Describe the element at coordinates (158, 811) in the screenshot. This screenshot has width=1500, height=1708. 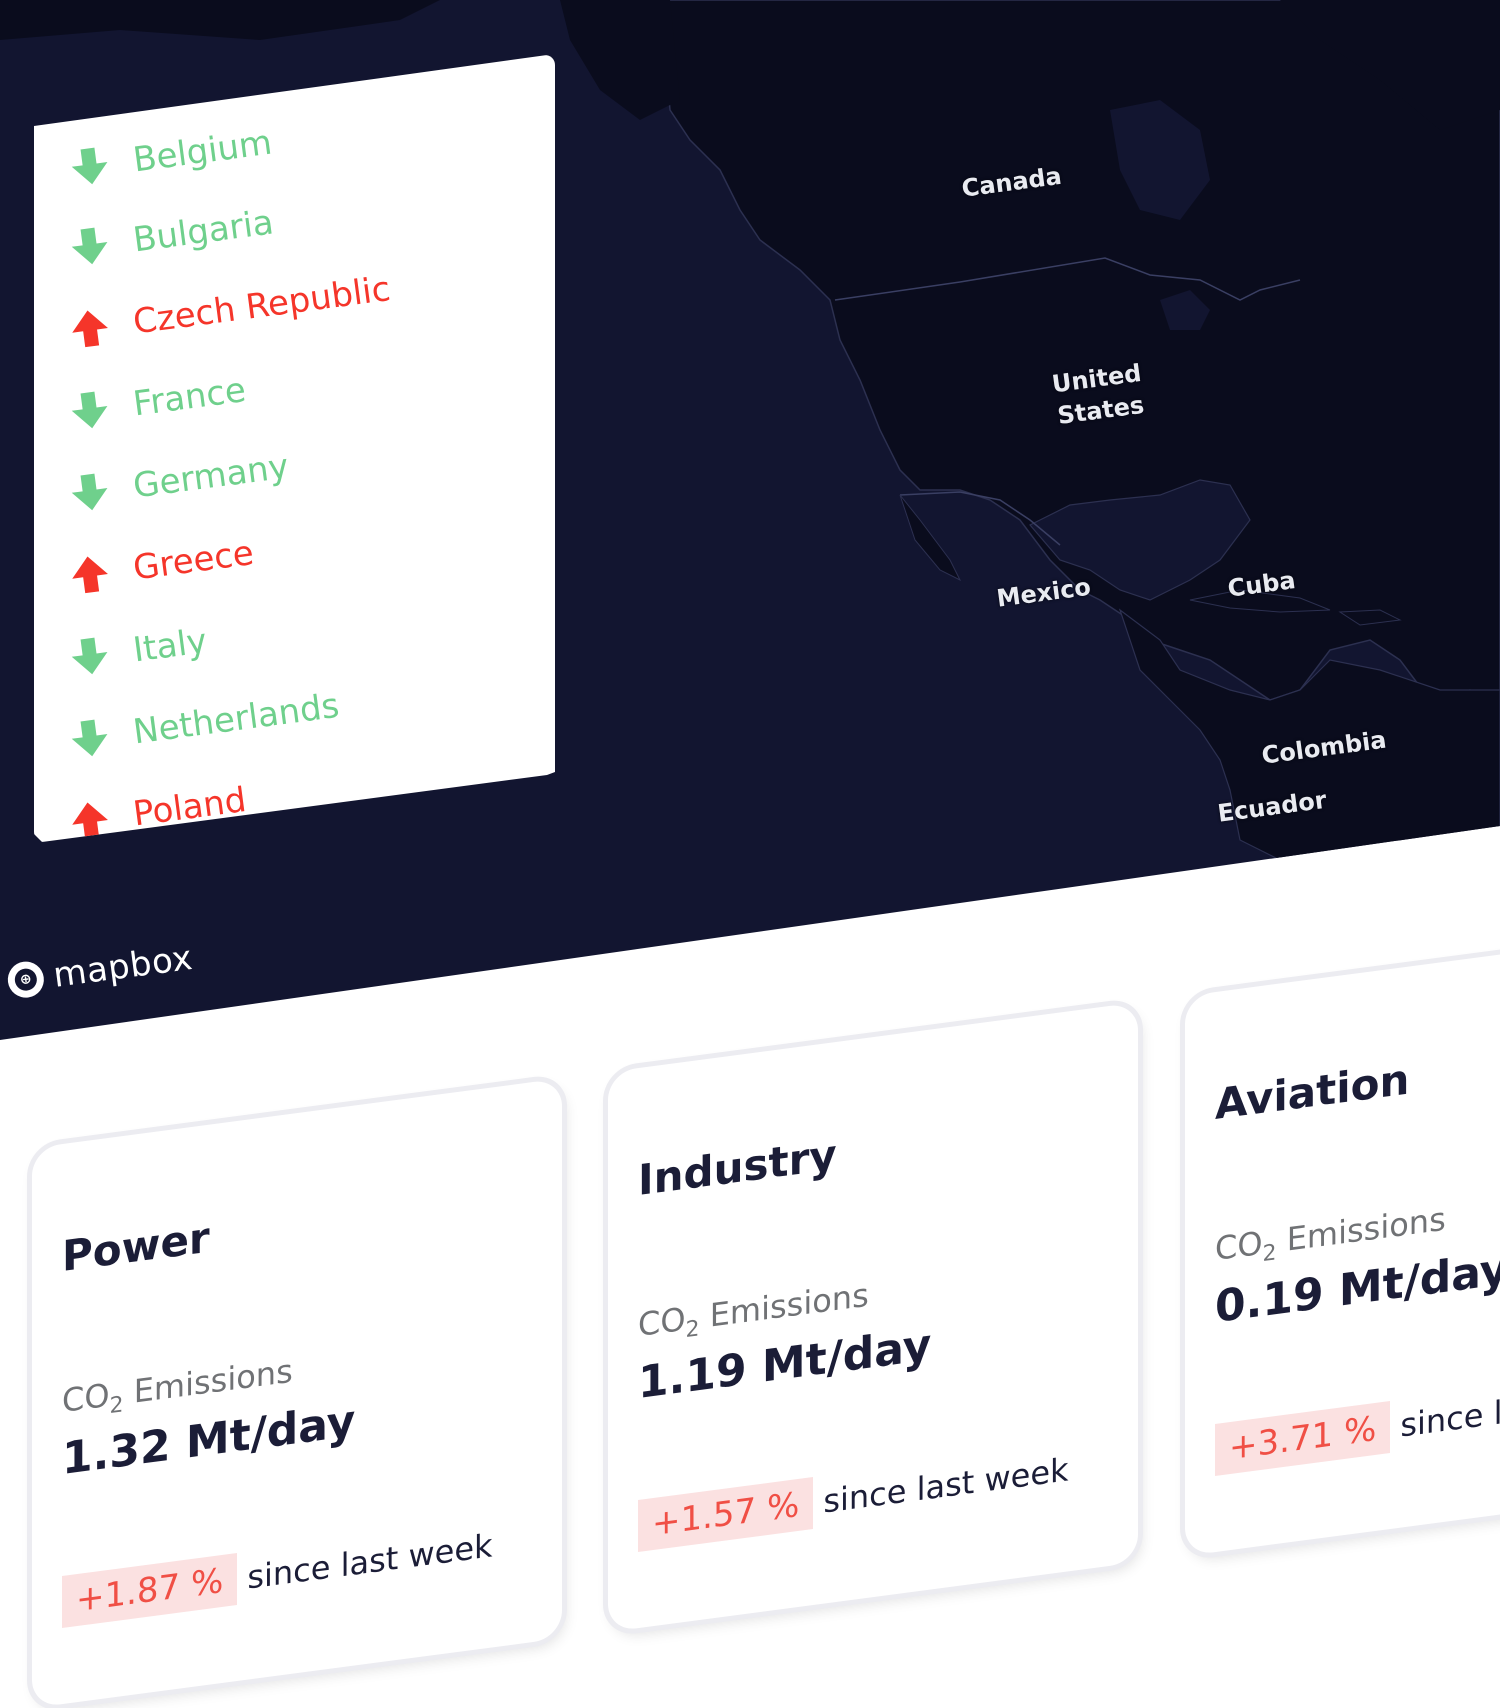
I see `country-row: Poland` at that location.